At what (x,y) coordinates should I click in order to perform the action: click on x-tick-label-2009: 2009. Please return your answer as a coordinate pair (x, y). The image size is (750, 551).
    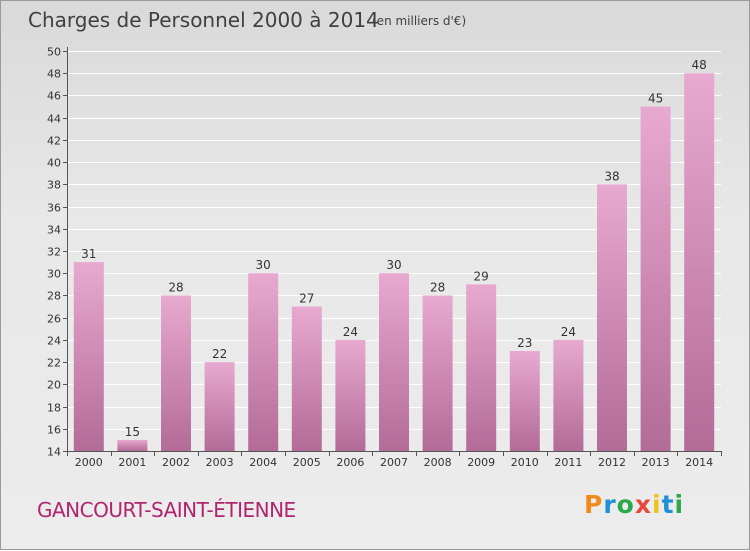
    Looking at the image, I should click on (481, 462).